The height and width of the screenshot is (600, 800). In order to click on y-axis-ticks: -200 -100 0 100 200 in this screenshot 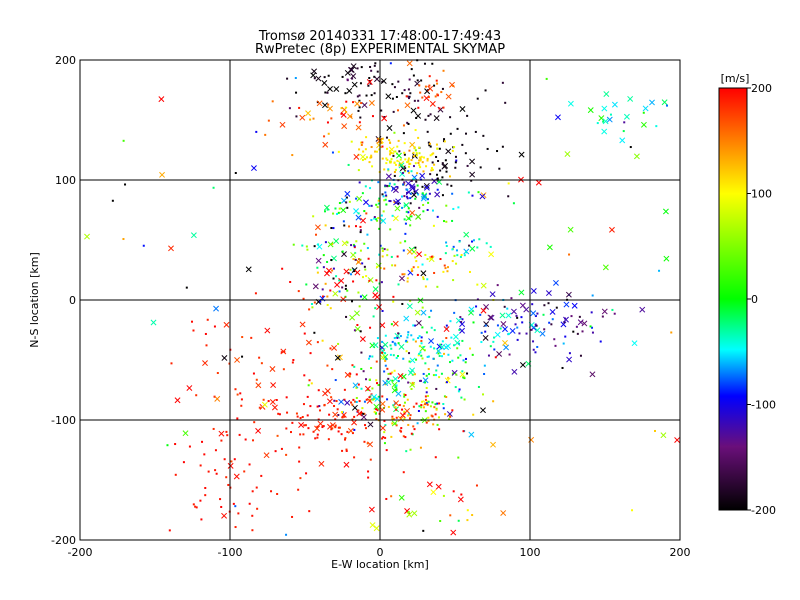, I will do `click(63, 300)`.